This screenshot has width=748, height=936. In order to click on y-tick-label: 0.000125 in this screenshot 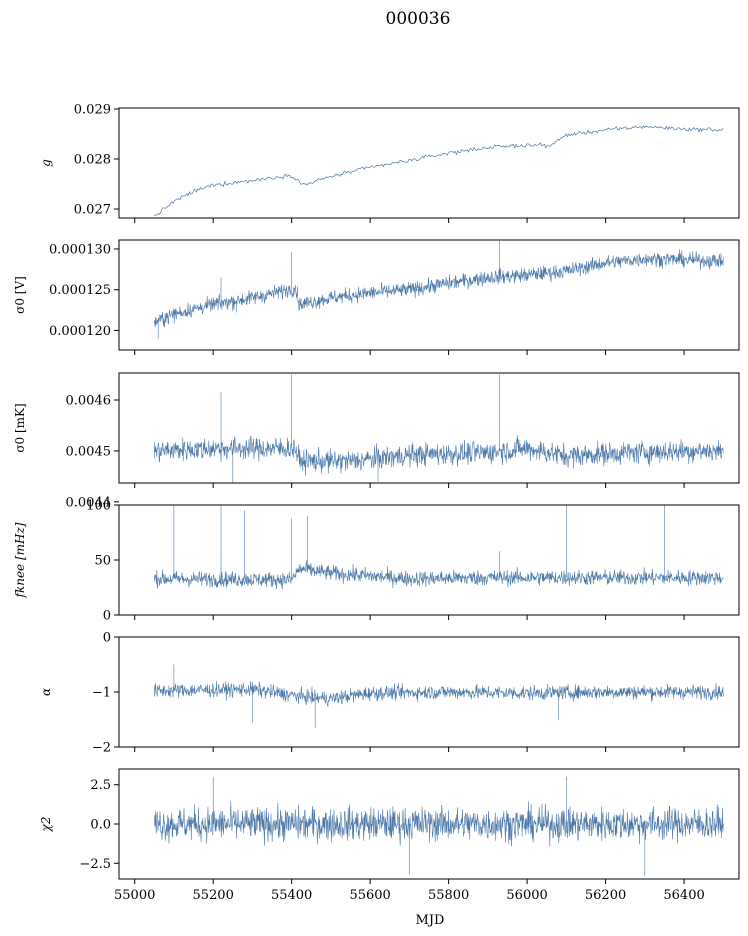, I will do `click(80, 290)`.